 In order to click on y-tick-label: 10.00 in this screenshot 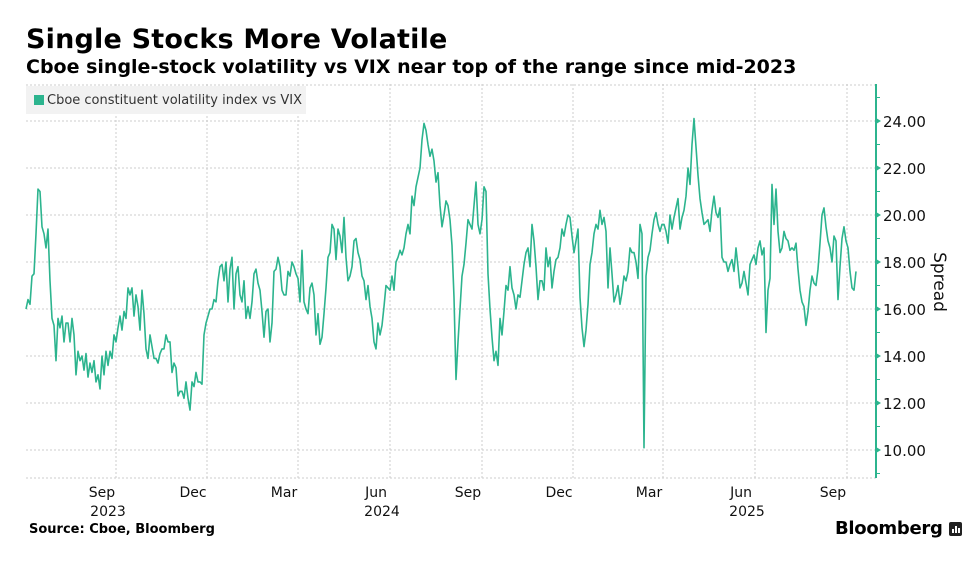, I will do `click(904, 451)`.